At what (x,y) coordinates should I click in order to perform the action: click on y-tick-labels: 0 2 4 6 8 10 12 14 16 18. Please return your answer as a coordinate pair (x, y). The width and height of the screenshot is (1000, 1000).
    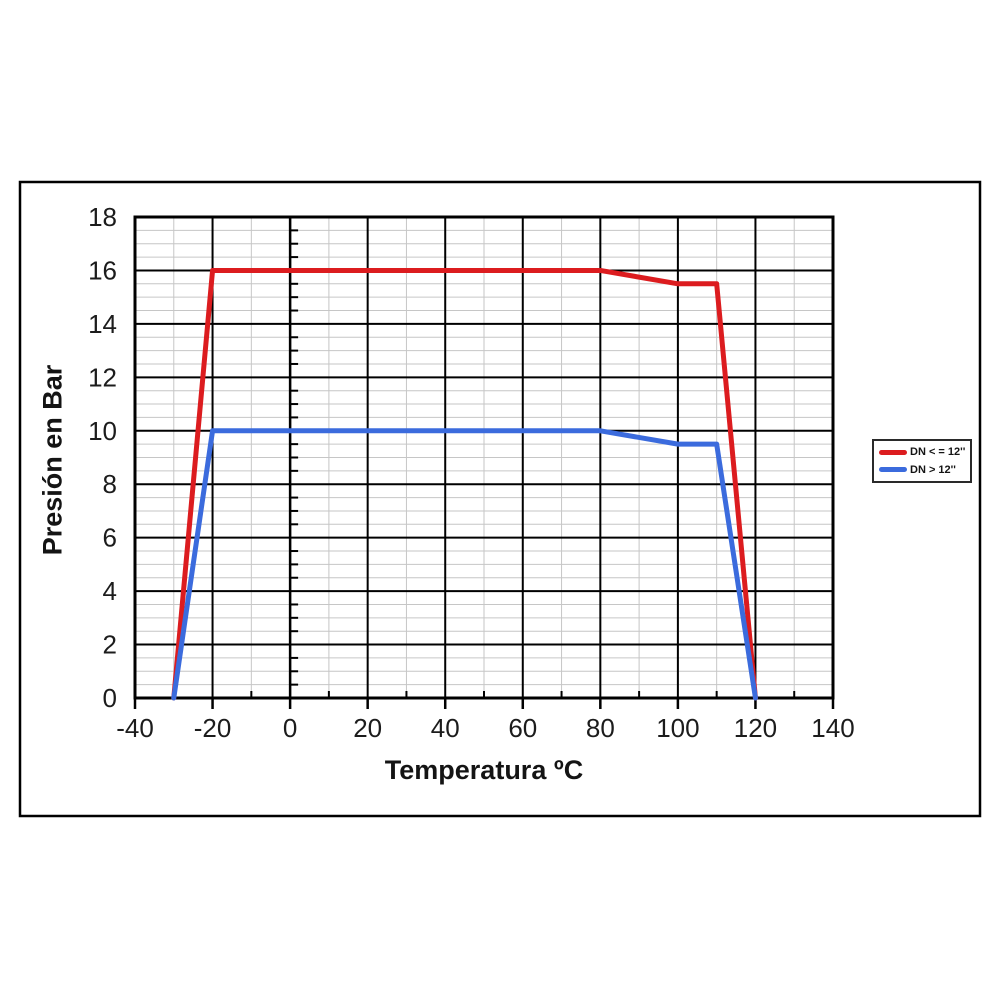
    Looking at the image, I should click on (102, 457).